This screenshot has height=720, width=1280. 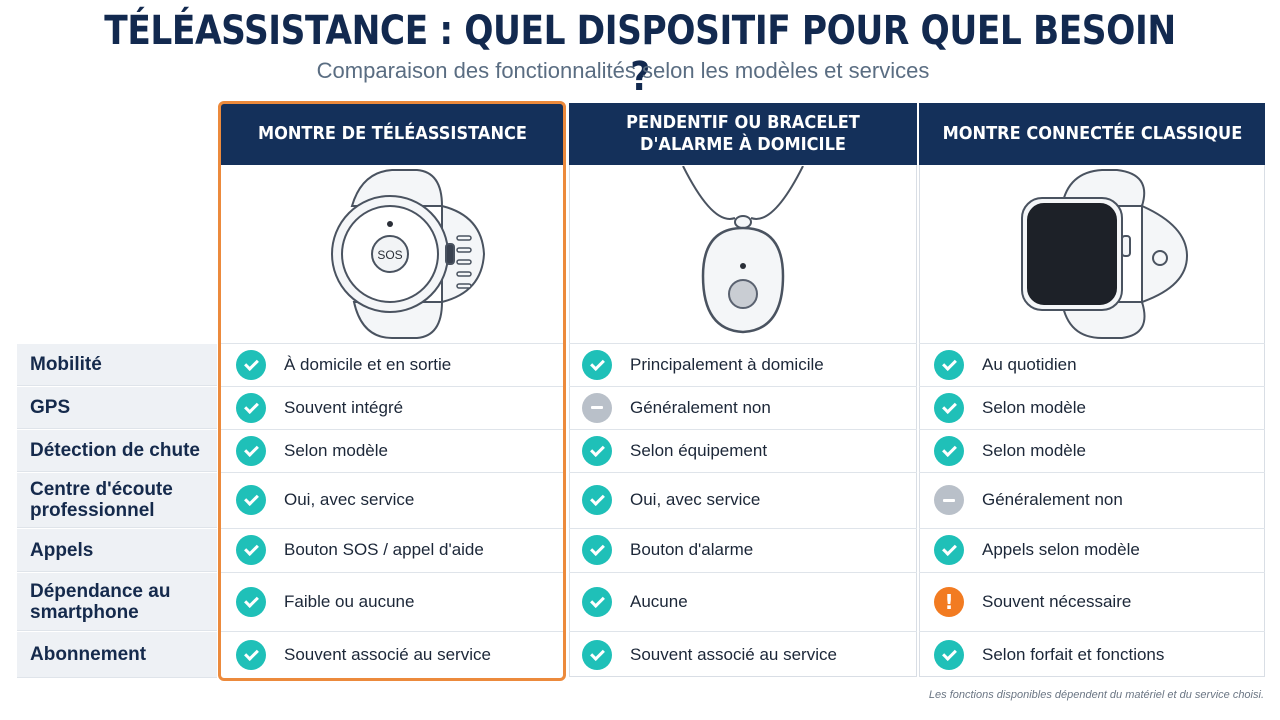 What do you see at coordinates (349, 601) in the screenshot?
I see `cell-text: Faible ou aucune` at bounding box center [349, 601].